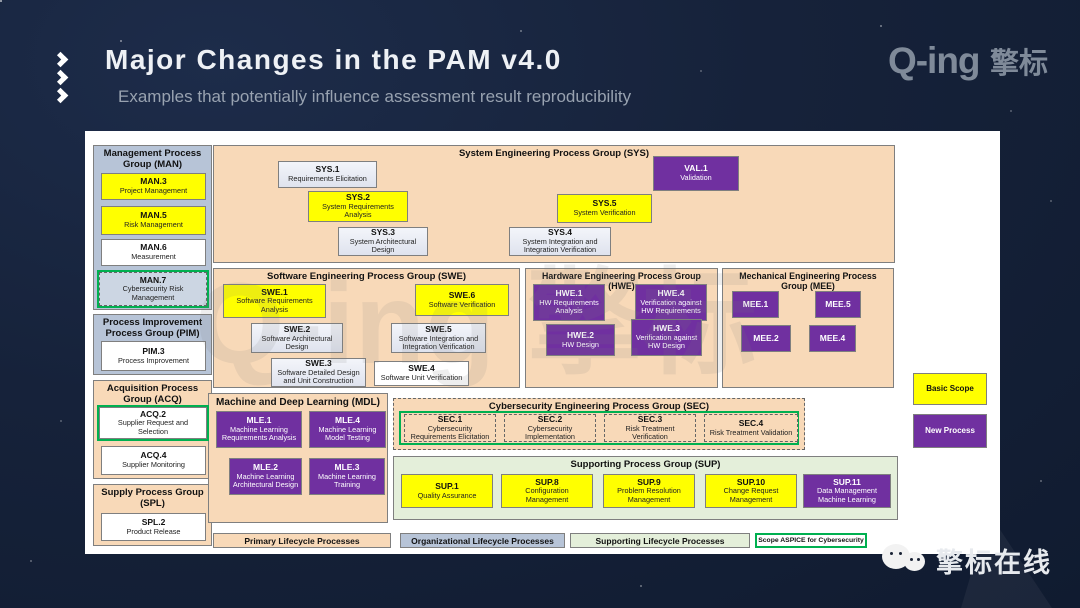 The image size is (1080, 608). Describe the element at coordinates (383, 246) in the screenshot. I see `process-name: System Architectural Design` at that location.